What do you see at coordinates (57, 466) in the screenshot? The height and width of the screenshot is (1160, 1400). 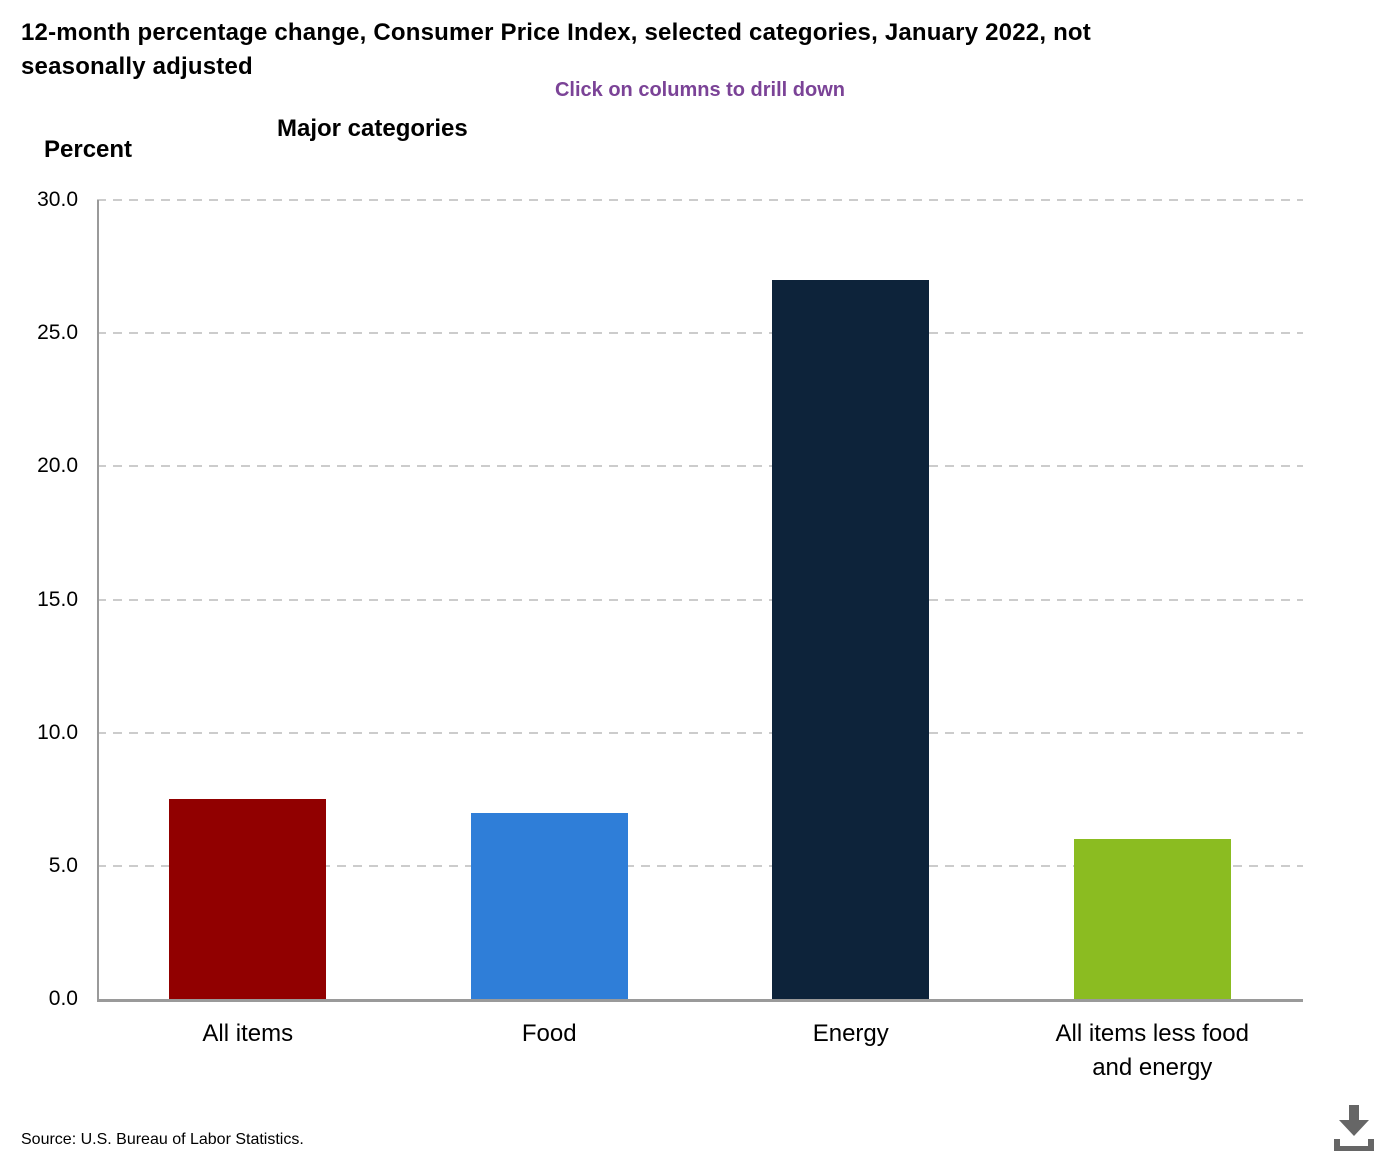 I see `y-tick-label: 20.0` at bounding box center [57, 466].